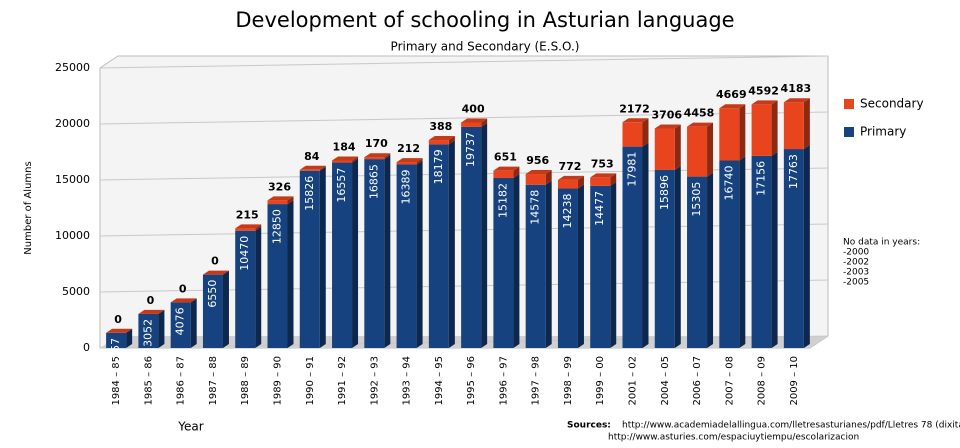 The image size is (960, 448). What do you see at coordinates (699, 113) in the screenshot?
I see `data-label: 4458` at bounding box center [699, 113].